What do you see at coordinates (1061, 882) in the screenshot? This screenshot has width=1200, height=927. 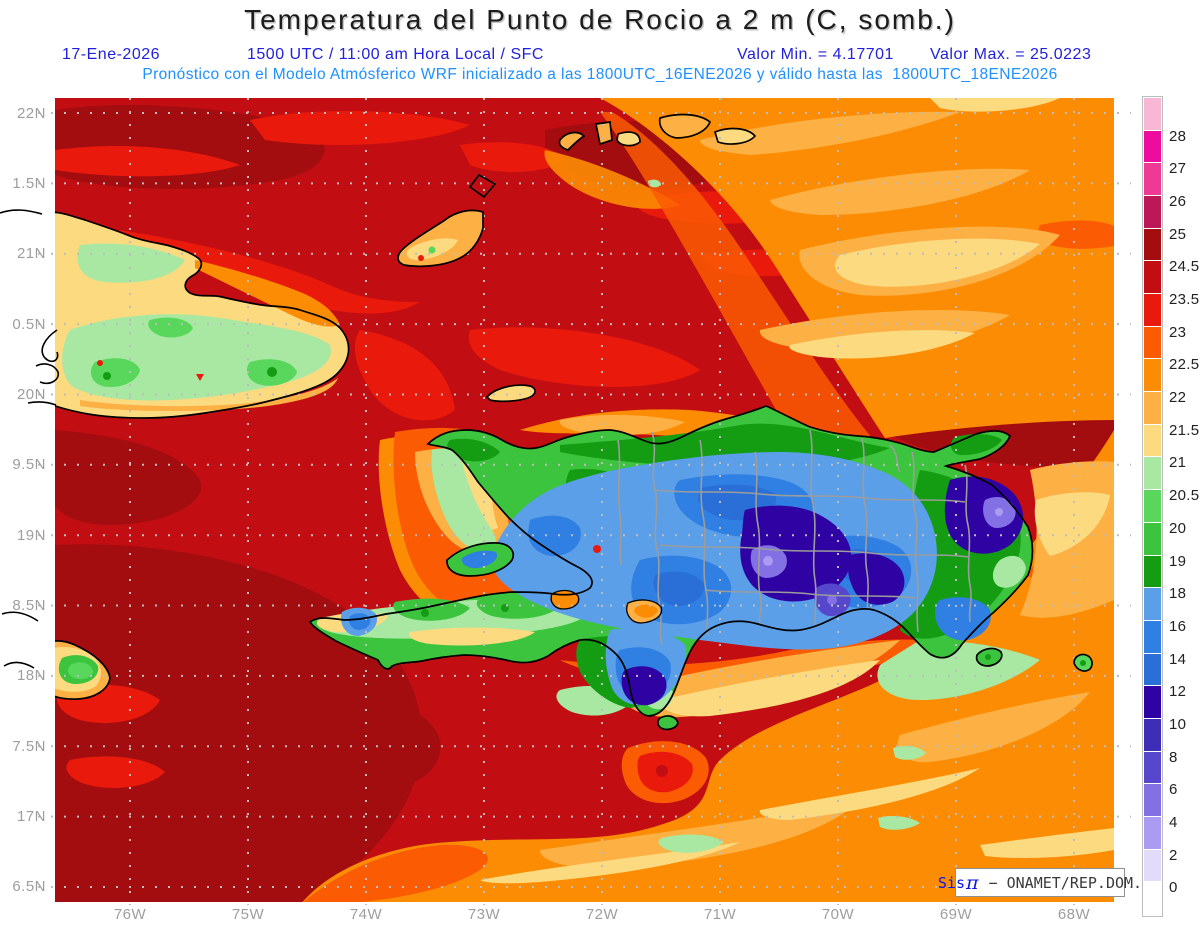 I see `watermark-text: − ONAMET/REP.DOM.` at bounding box center [1061, 882].